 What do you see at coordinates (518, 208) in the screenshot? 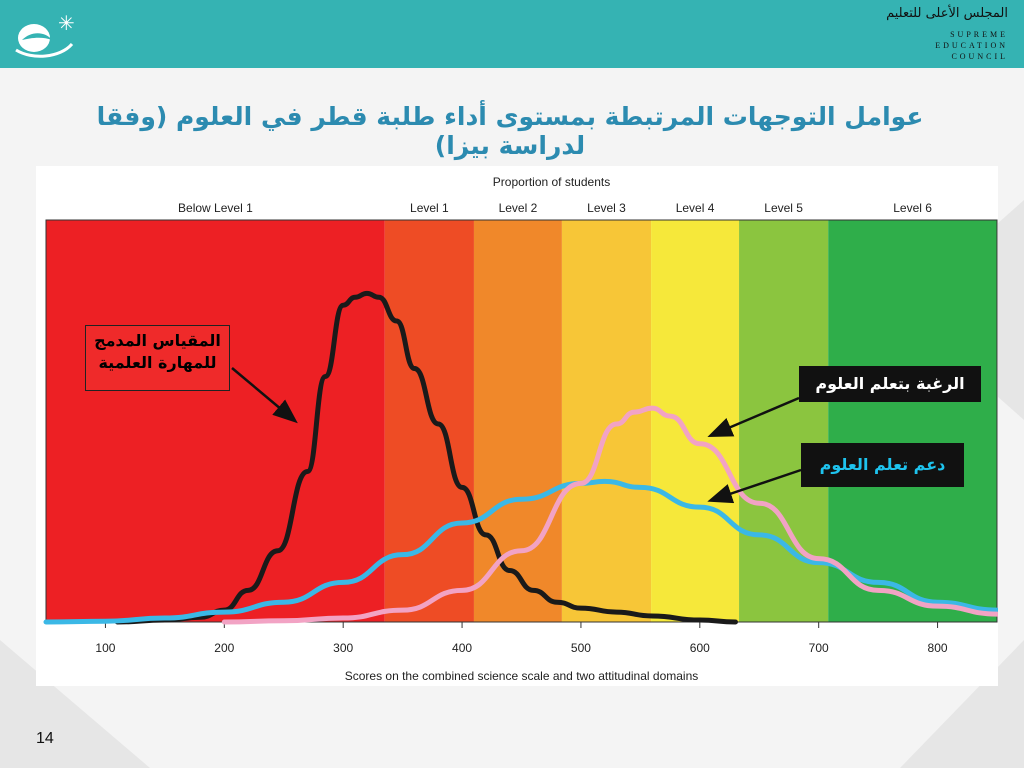
I see `level-band-label: Level 2` at bounding box center [518, 208].